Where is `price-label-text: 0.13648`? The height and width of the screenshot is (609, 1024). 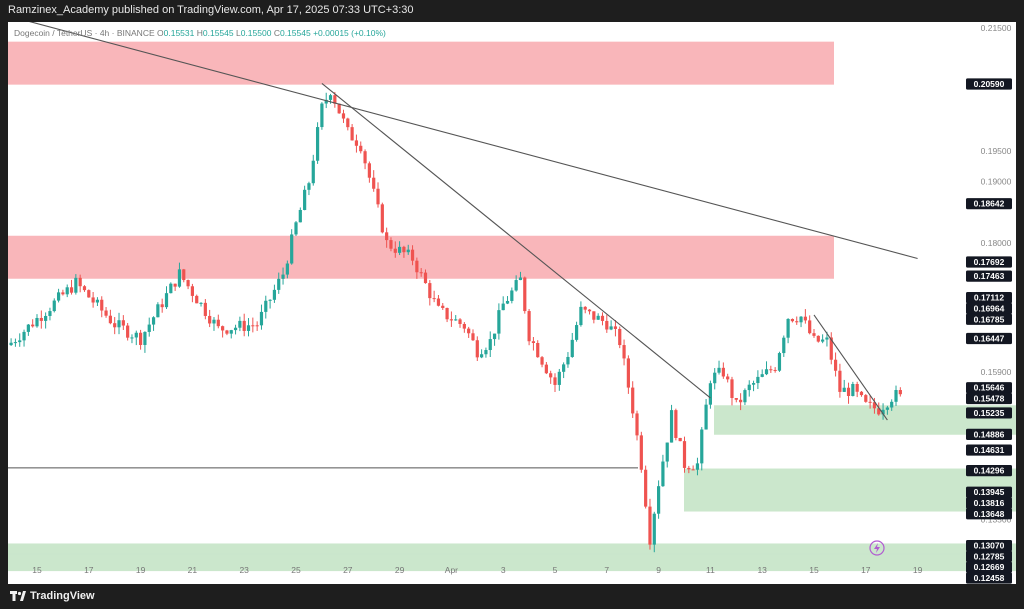
price-label-text: 0.13648 is located at coordinates (989, 514).